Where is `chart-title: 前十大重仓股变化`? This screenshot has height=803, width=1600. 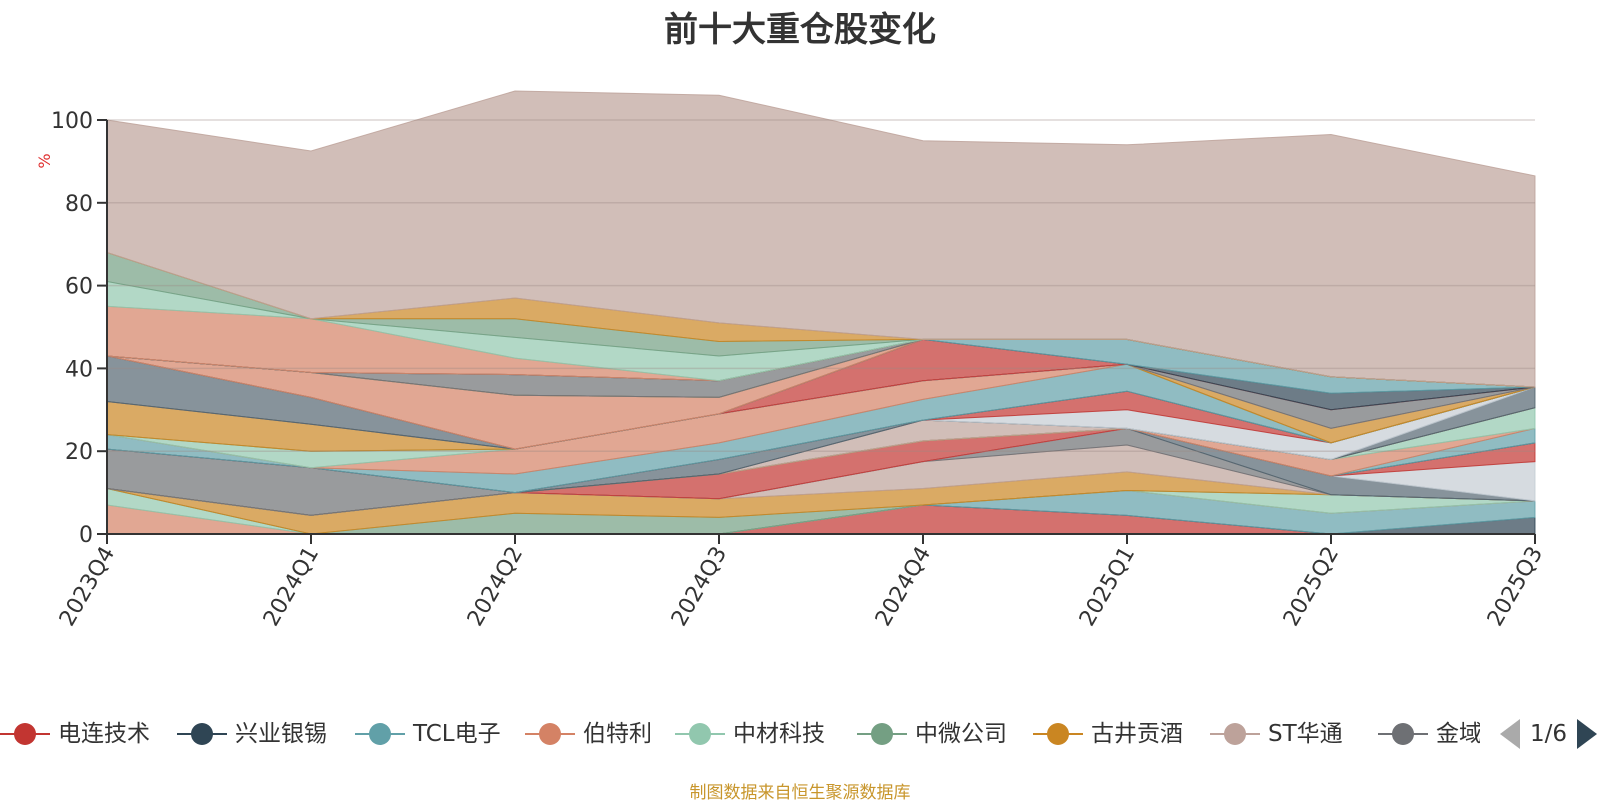 chart-title: 前十大重仓股变化 is located at coordinates (800, 30).